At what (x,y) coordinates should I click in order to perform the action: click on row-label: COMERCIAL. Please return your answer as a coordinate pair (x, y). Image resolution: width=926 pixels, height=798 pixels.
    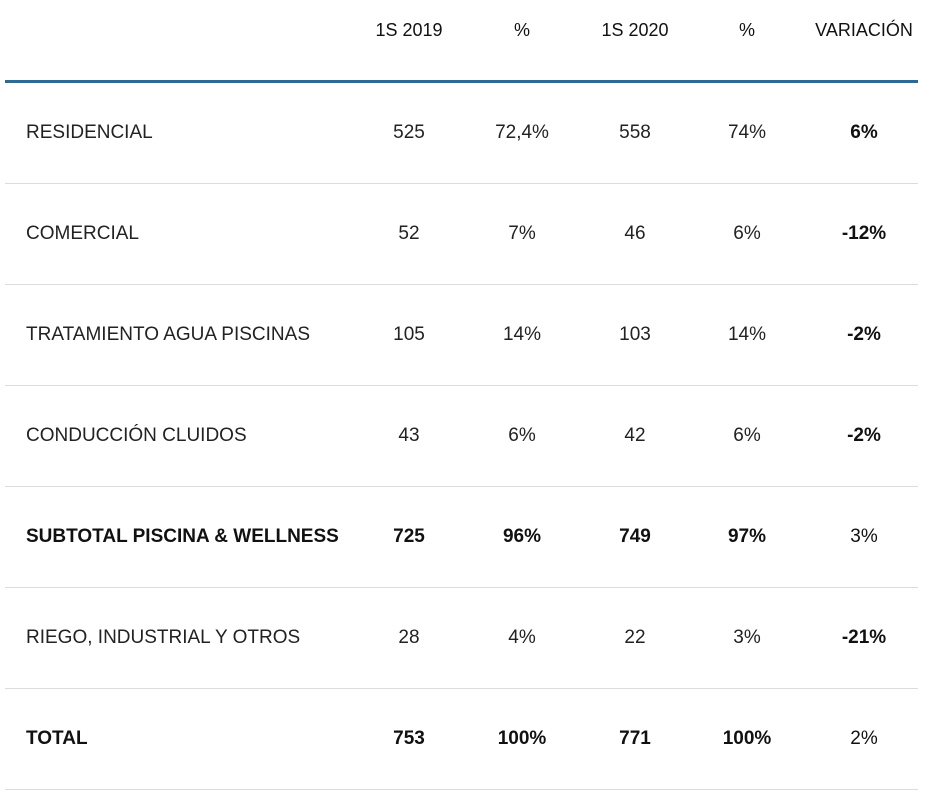
    Looking at the image, I should click on (82, 233).